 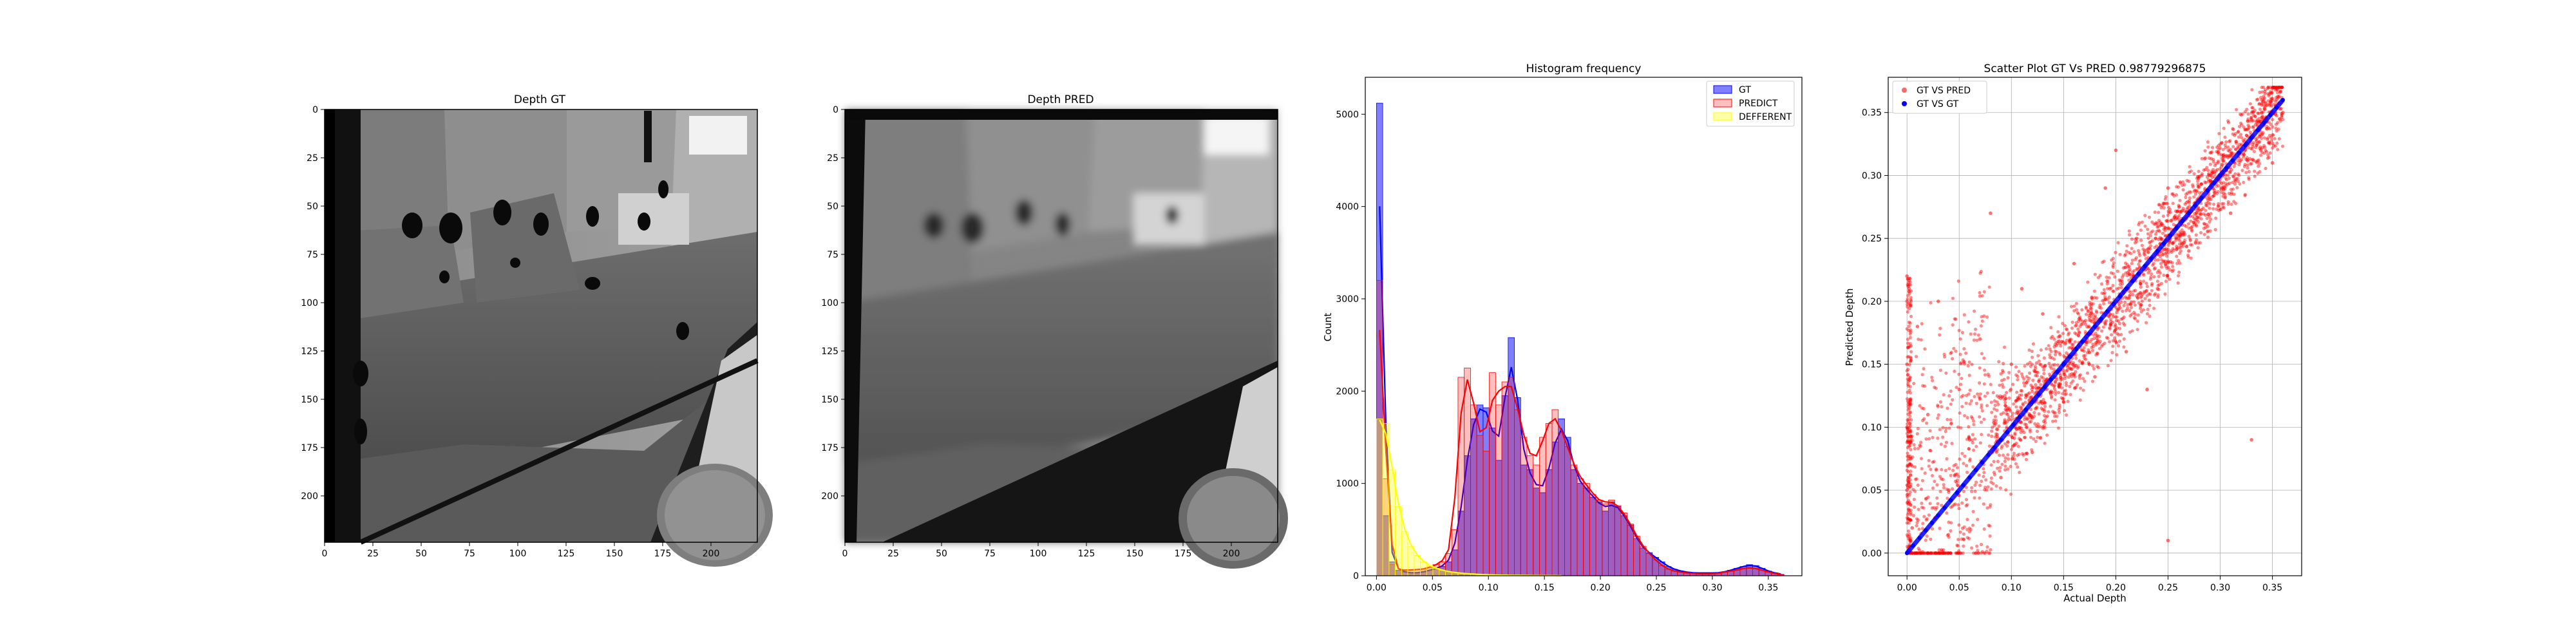 What do you see at coordinates (312, 255) in the screenshot?
I see `y-tick-label: 75` at bounding box center [312, 255].